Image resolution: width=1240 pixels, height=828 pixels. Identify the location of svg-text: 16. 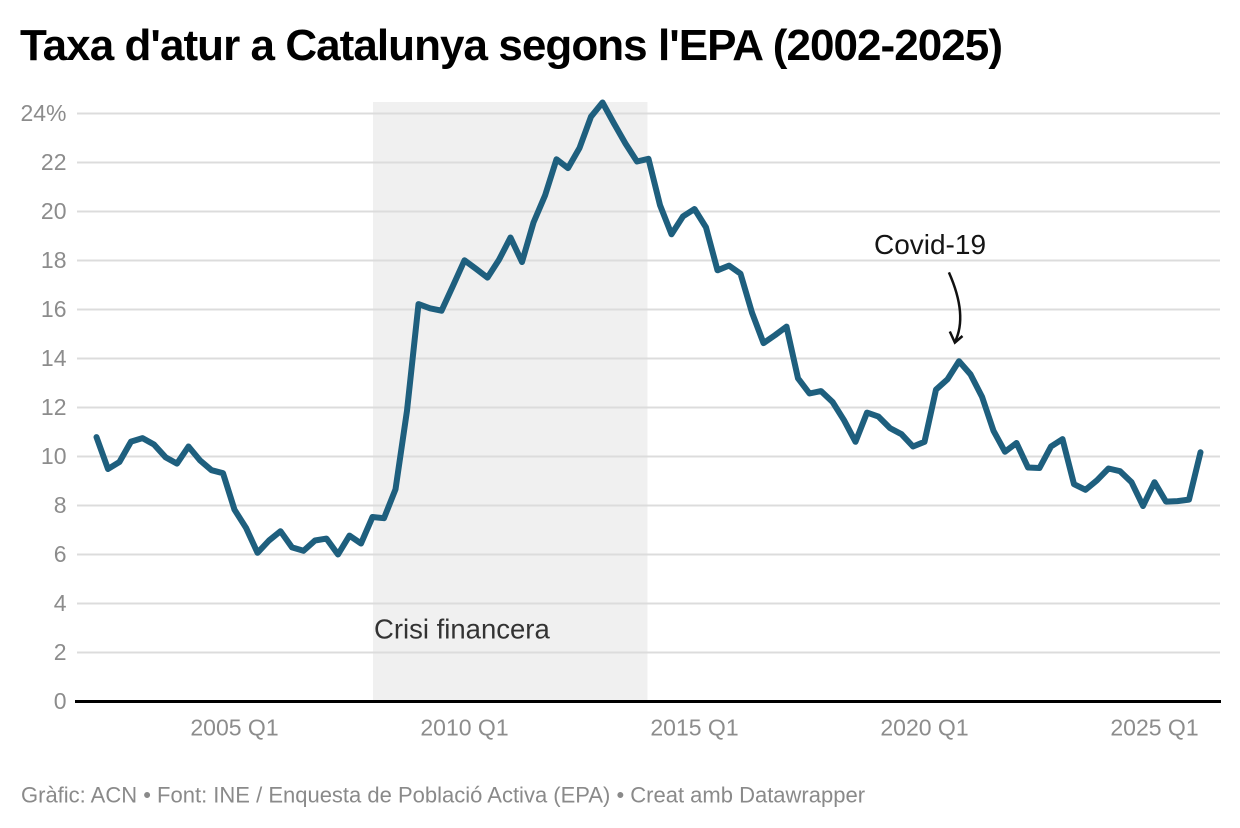
(54, 309).